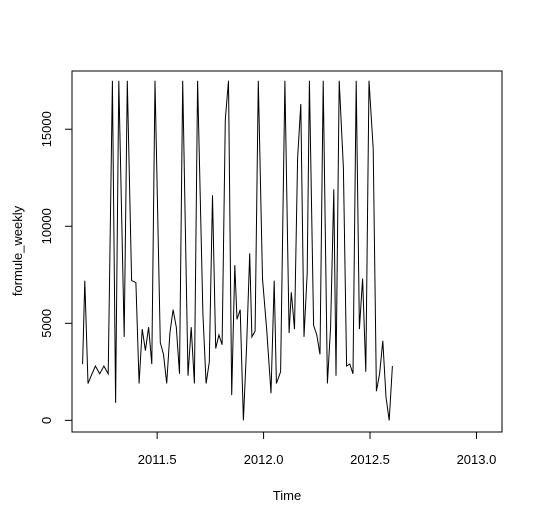 This screenshot has width=540, height=522. What do you see at coordinates (46, 420) in the screenshot?
I see `y-tick-label: 0` at bounding box center [46, 420].